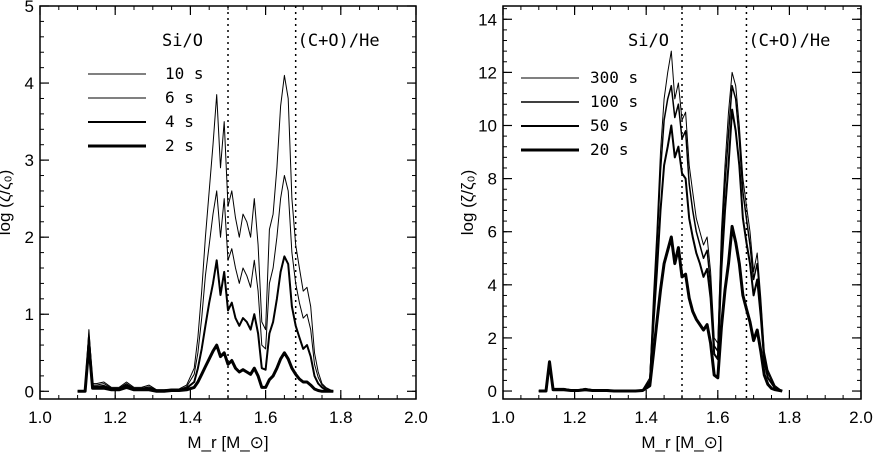 This screenshot has height=462, width=879. What do you see at coordinates (29, 237) in the screenshot?
I see `left-y-tick-label: 2` at bounding box center [29, 237].